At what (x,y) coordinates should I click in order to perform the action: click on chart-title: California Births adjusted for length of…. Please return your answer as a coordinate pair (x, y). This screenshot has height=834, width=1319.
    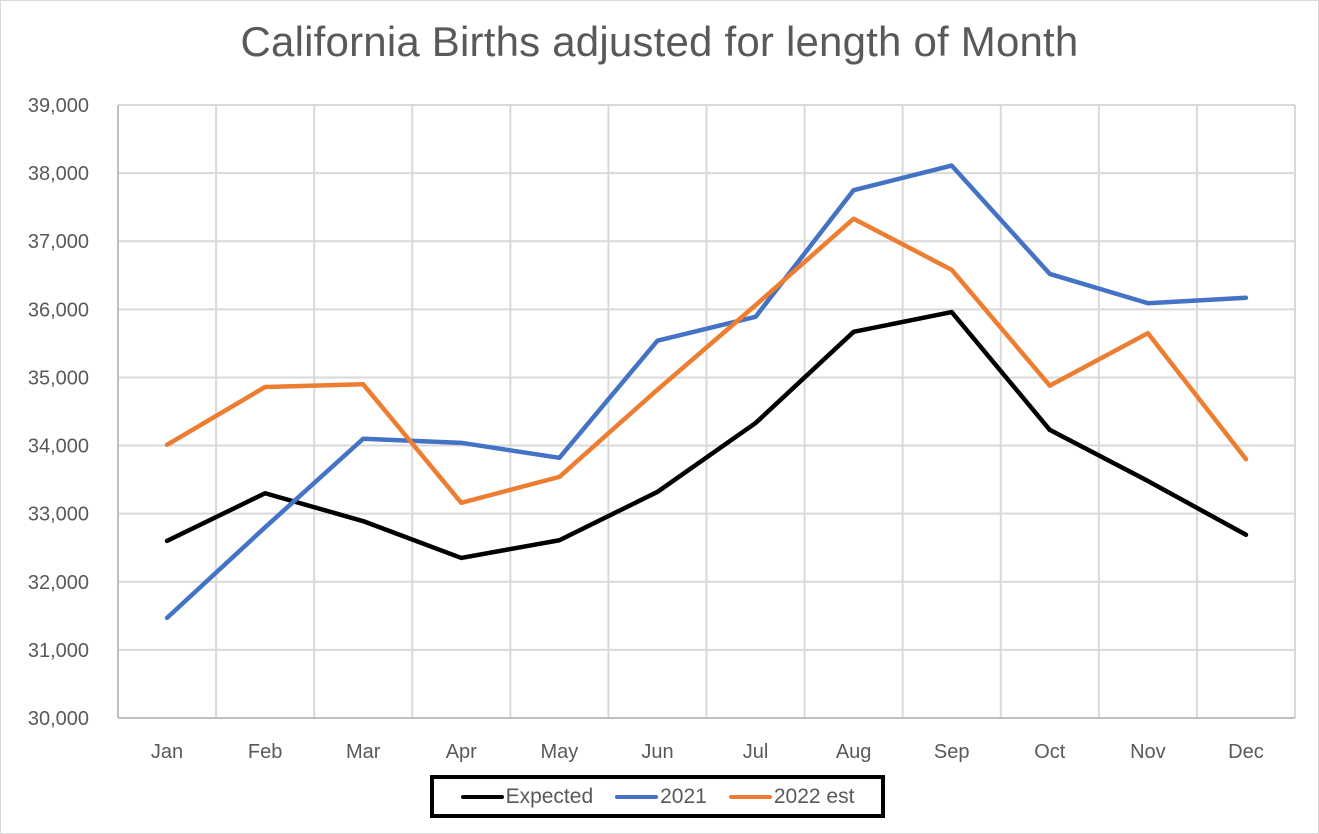
    Looking at the image, I should click on (659, 41).